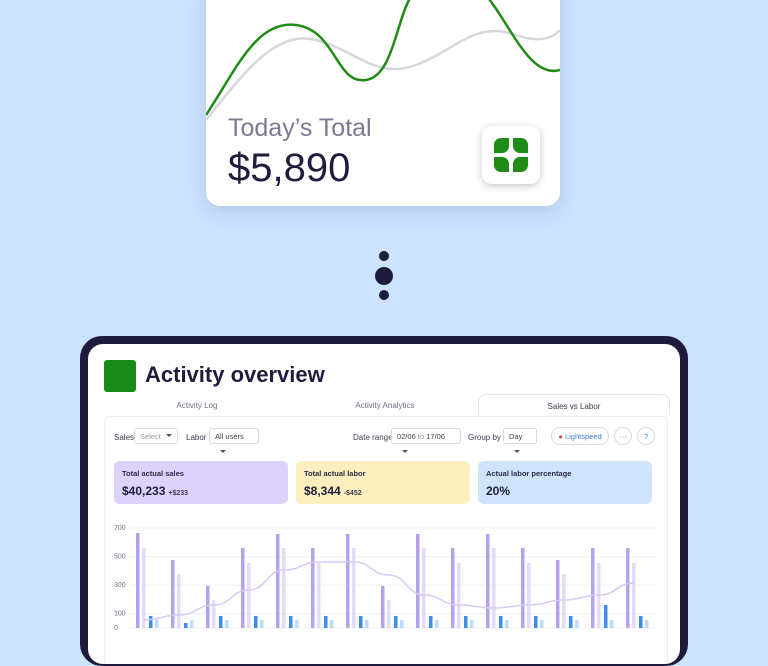 The height and width of the screenshot is (666, 768). What do you see at coordinates (389, 591) in the screenshot?
I see `trend-line` at bounding box center [389, 591].